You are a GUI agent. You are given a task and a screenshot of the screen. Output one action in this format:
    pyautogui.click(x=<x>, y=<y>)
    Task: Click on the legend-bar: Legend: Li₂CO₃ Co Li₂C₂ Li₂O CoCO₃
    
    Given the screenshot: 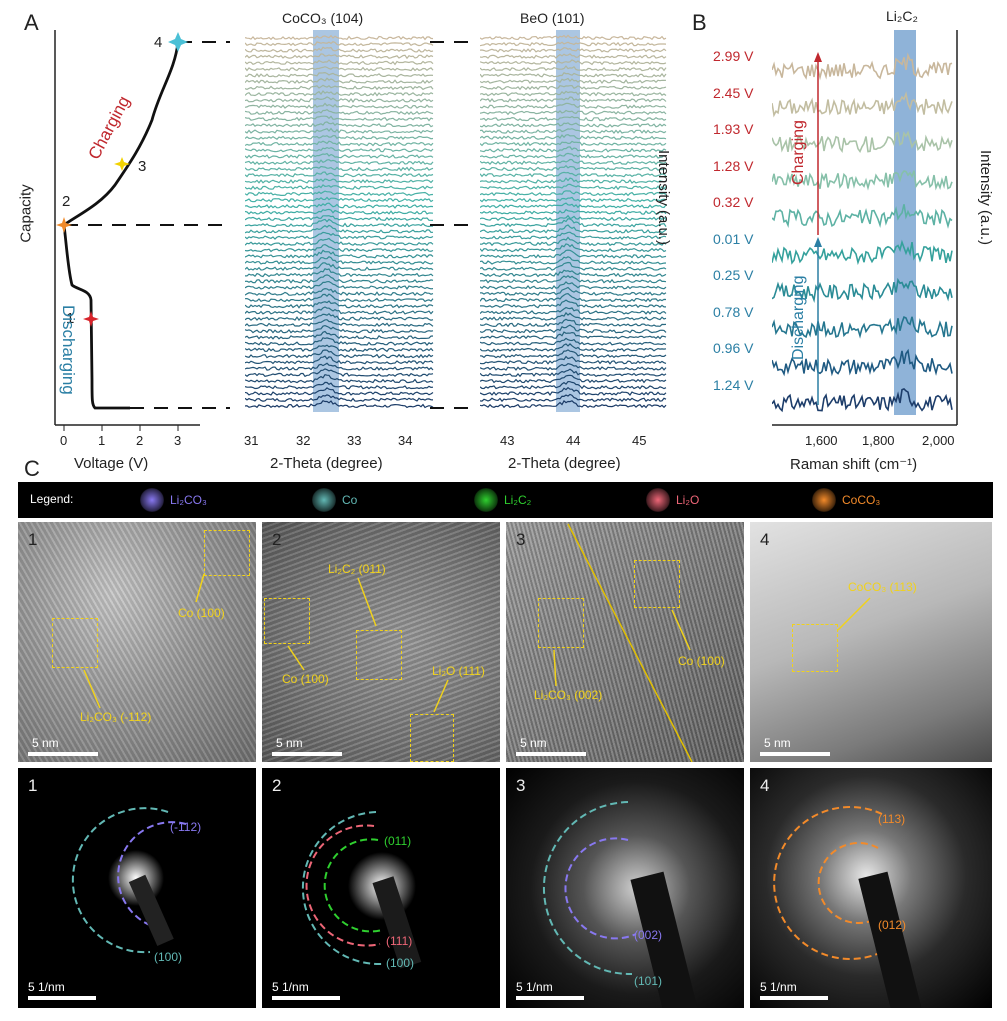 What is the action you would take?
    pyautogui.click(x=505, y=500)
    